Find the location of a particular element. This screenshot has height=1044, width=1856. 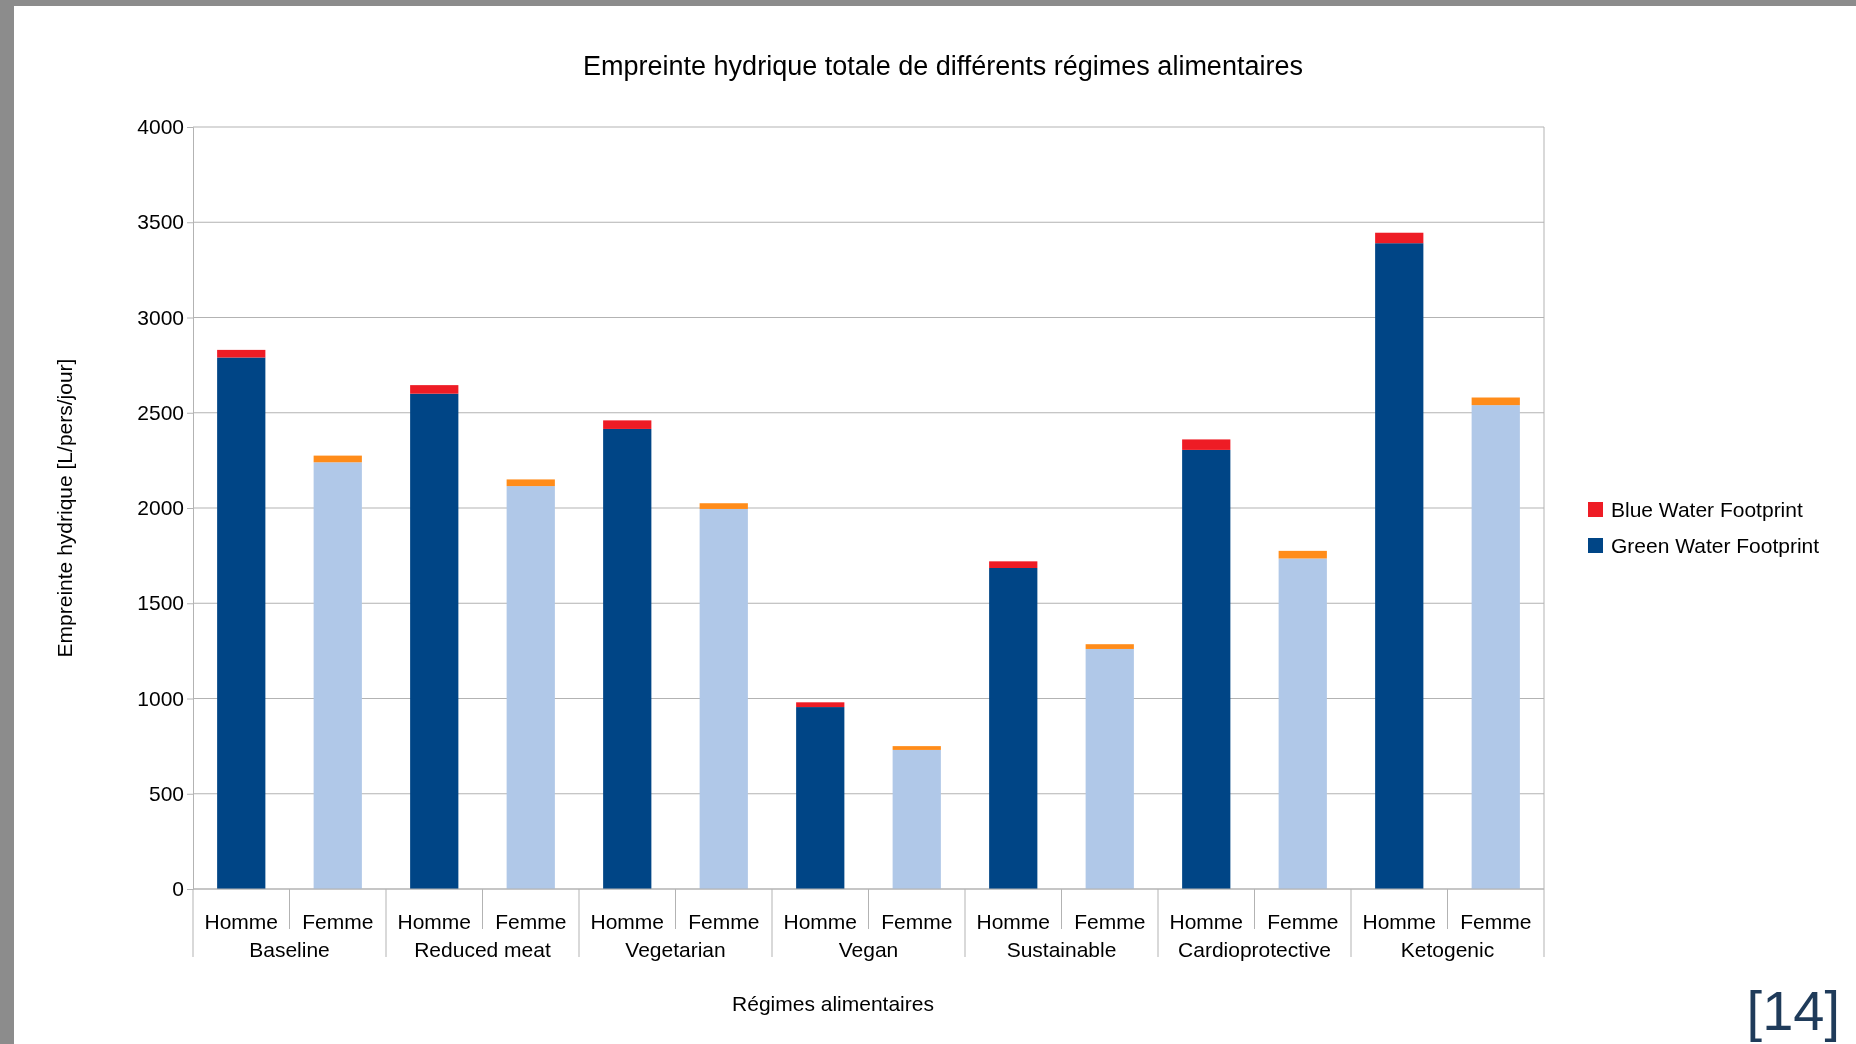

y-tick-label: 4000 is located at coordinates (160, 127).